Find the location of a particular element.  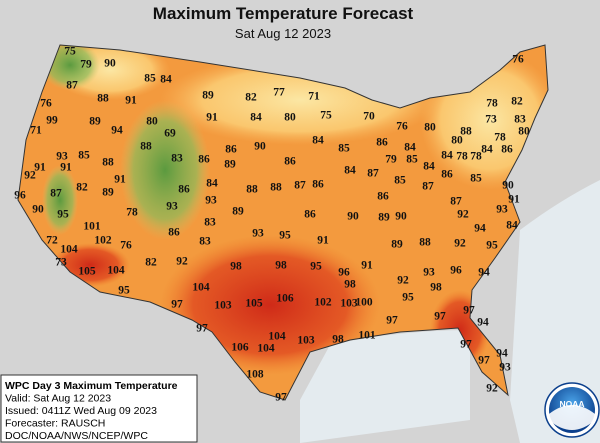

info-line: Issued: 0411Z Wed Aug 09 2023 is located at coordinates (81, 411).